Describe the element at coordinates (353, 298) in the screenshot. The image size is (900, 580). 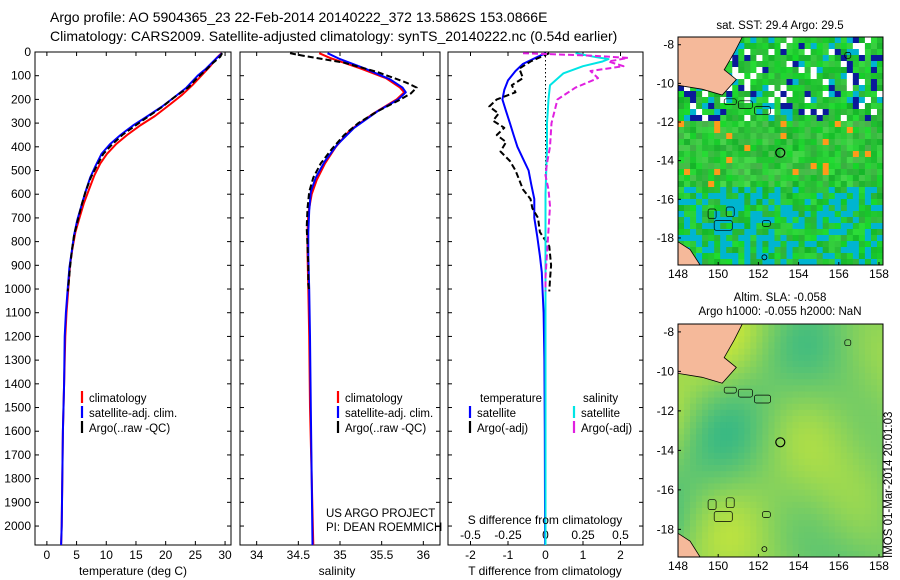
I see `salinity-profiles` at that location.